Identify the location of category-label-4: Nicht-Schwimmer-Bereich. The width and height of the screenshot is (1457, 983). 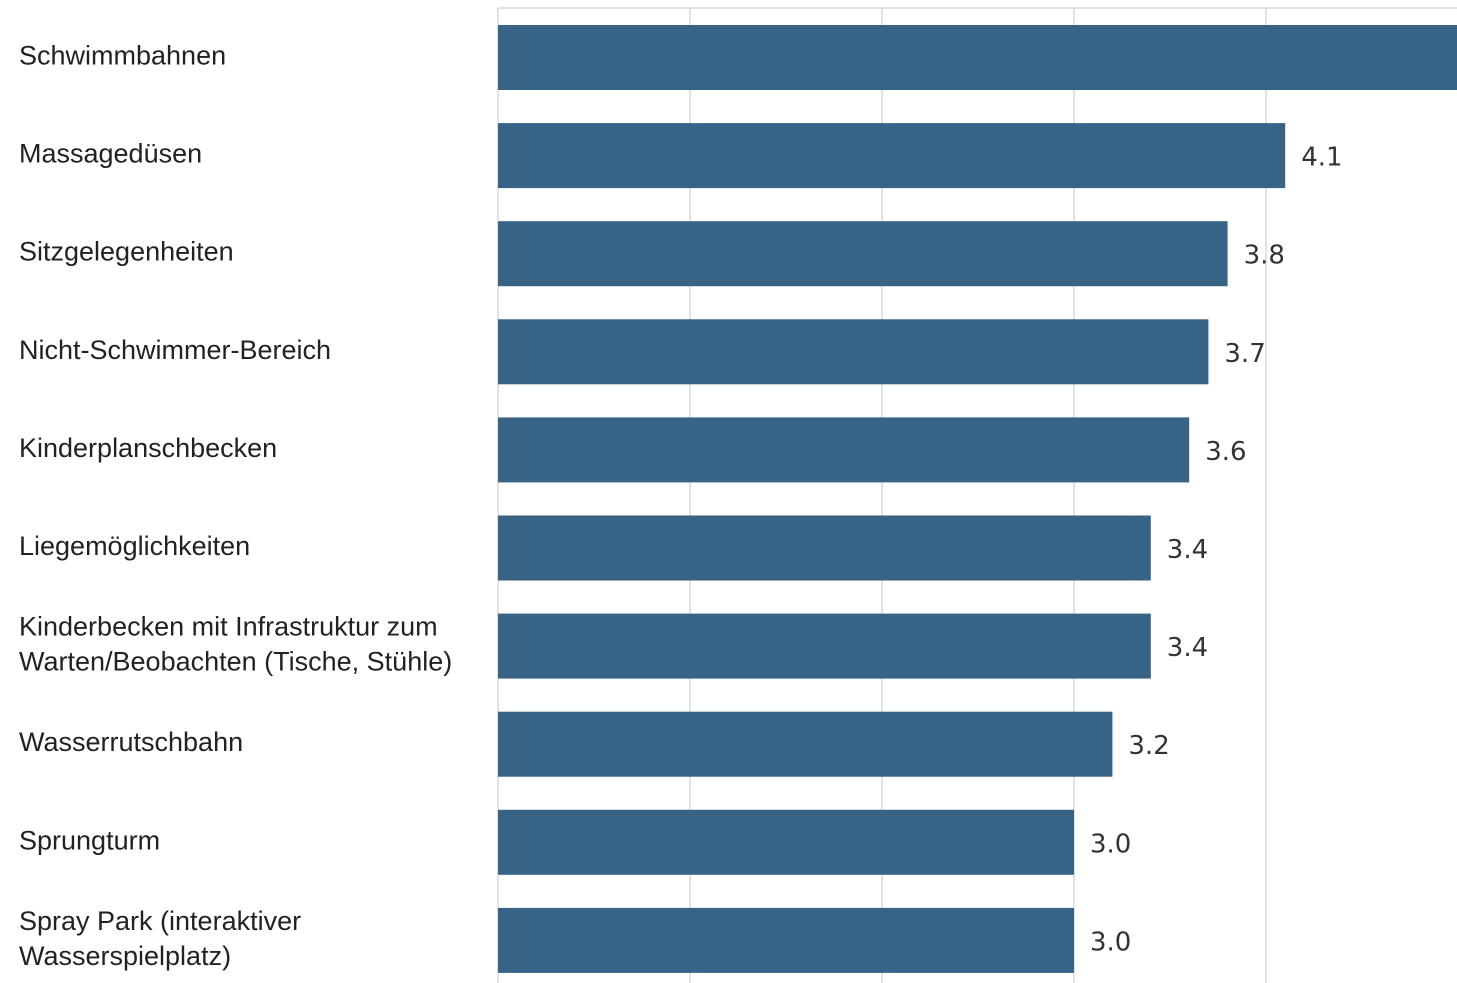
(175, 350).